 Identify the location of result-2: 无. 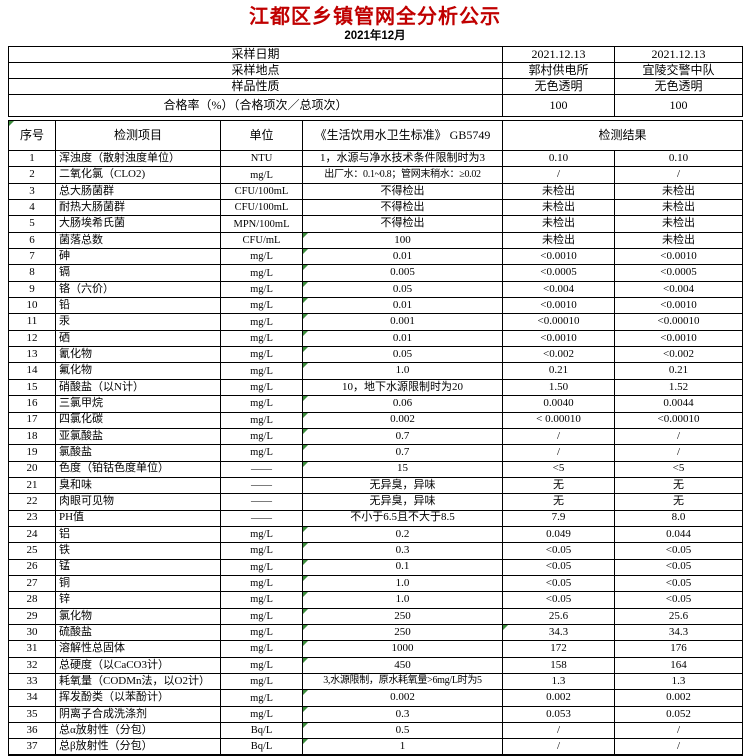
(678, 502).